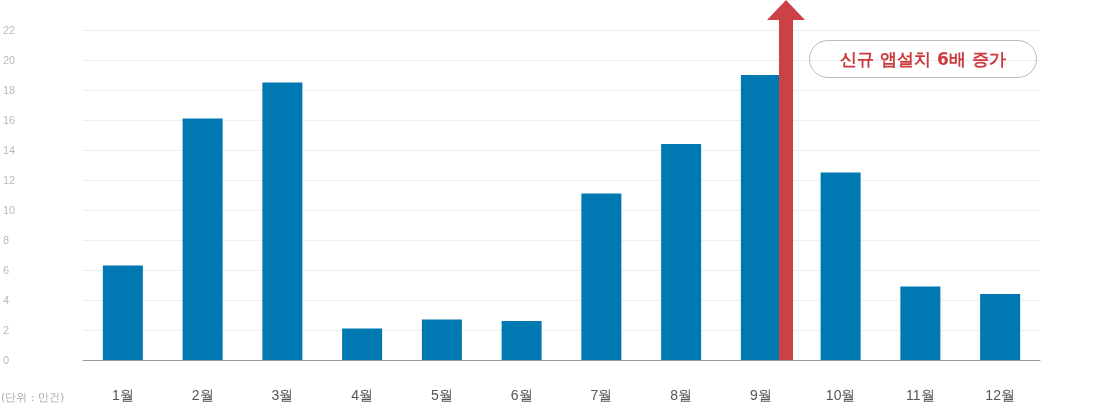  Describe the element at coordinates (9, 120) in the screenshot. I see `y-tick-label: 16` at that location.